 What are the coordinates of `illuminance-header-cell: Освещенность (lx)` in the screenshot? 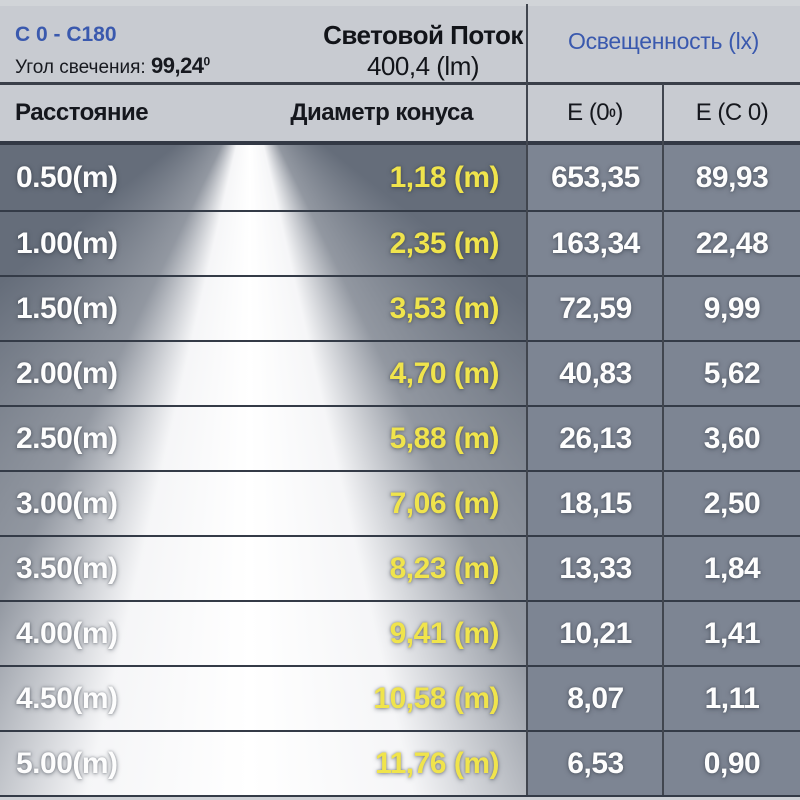 It's located at (663, 41).